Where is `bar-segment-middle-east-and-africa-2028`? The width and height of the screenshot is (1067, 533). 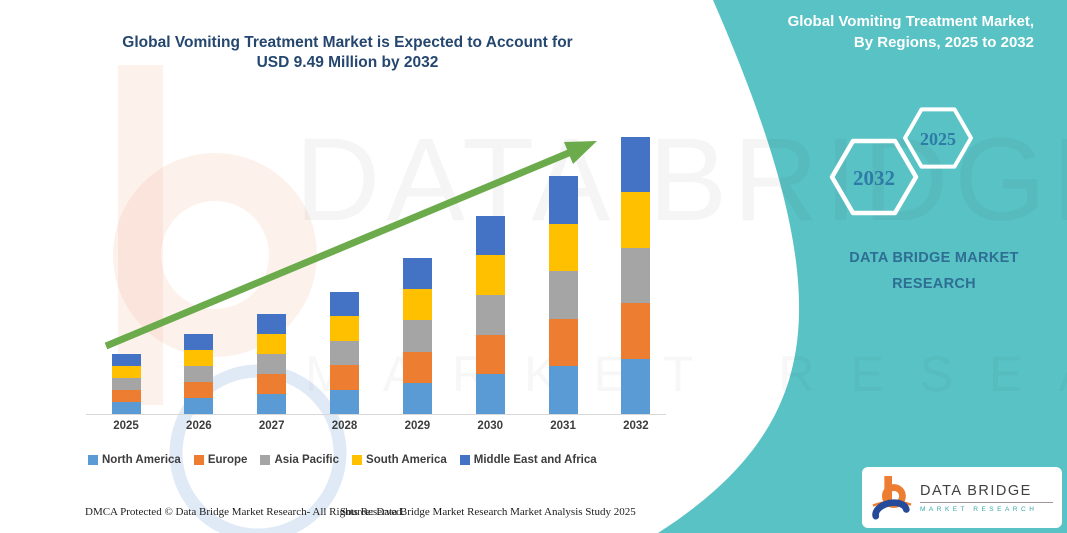
bar-segment-middle-east-and-africa-2028 is located at coordinates (345, 303).